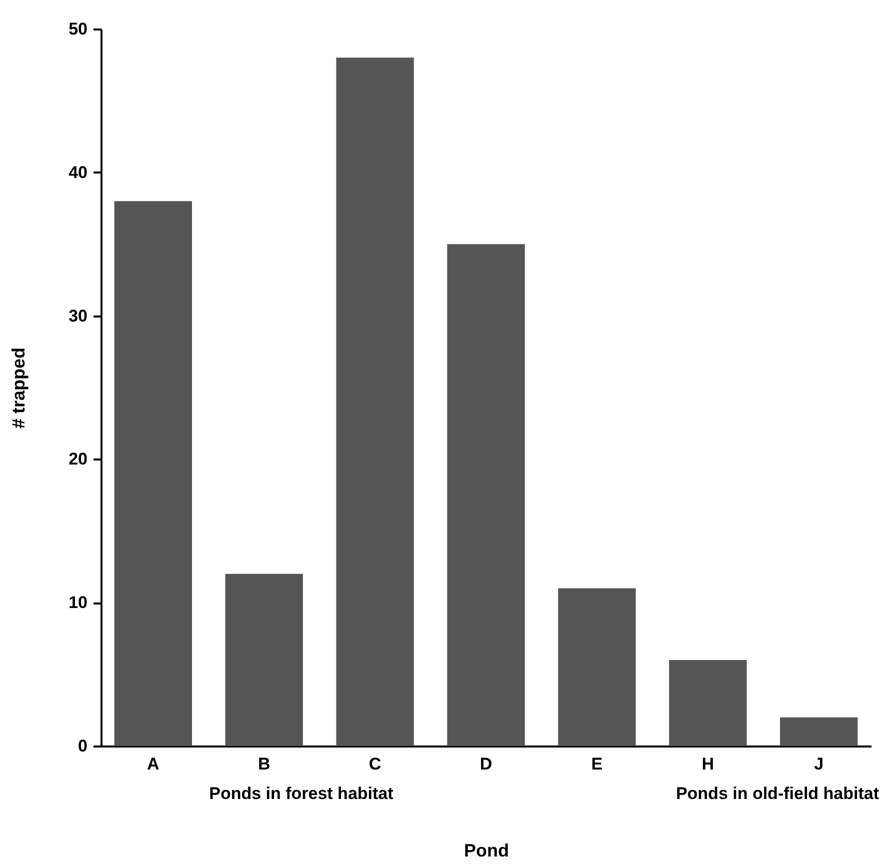 The width and height of the screenshot is (885, 867). What do you see at coordinates (264, 764) in the screenshot?
I see `x-tick-label: B` at bounding box center [264, 764].